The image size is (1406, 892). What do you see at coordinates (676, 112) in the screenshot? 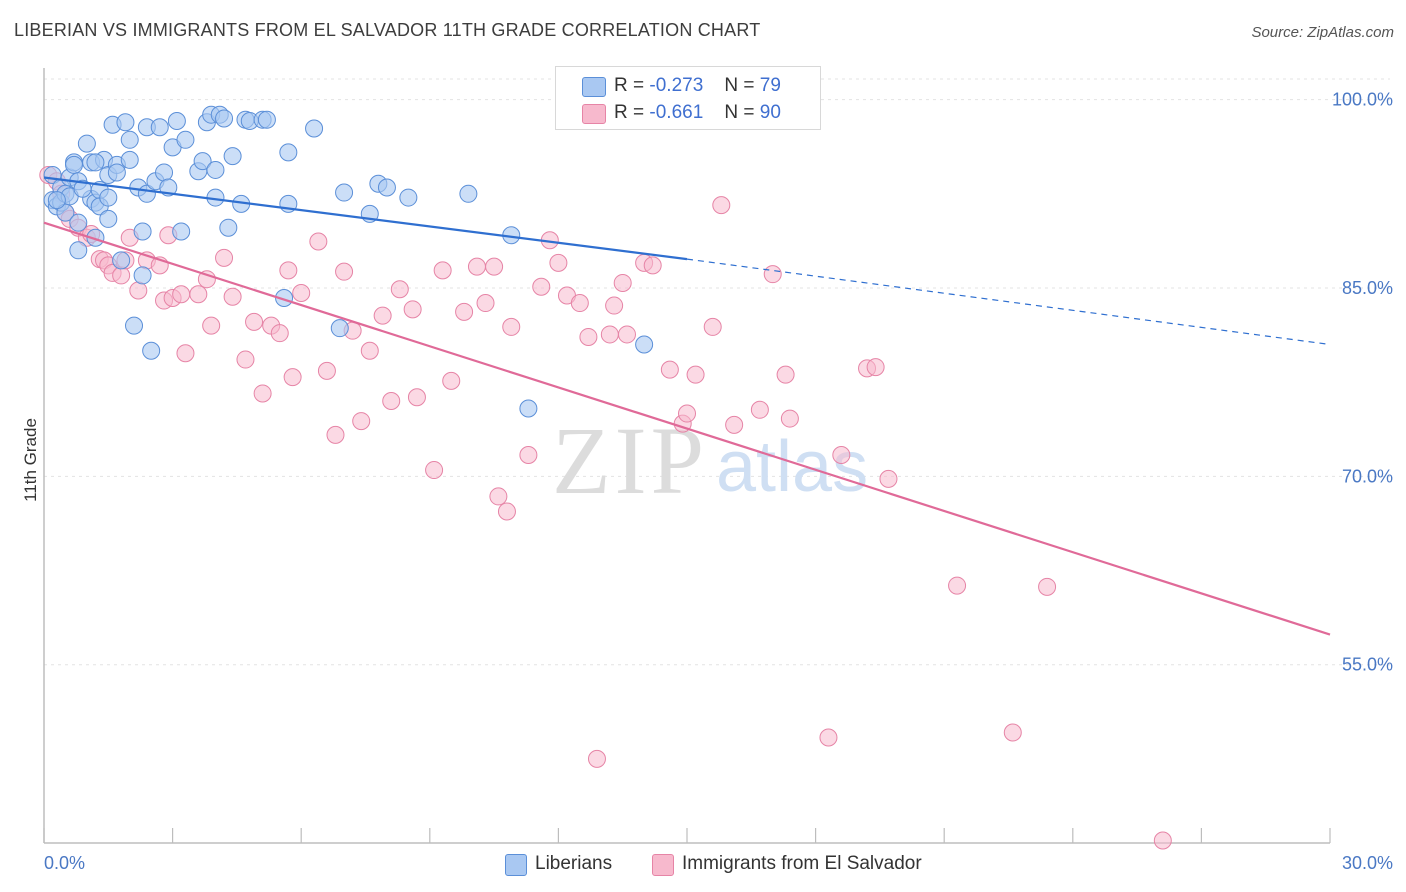
I see `r-value: -0.661` at bounding box center [676, 112].